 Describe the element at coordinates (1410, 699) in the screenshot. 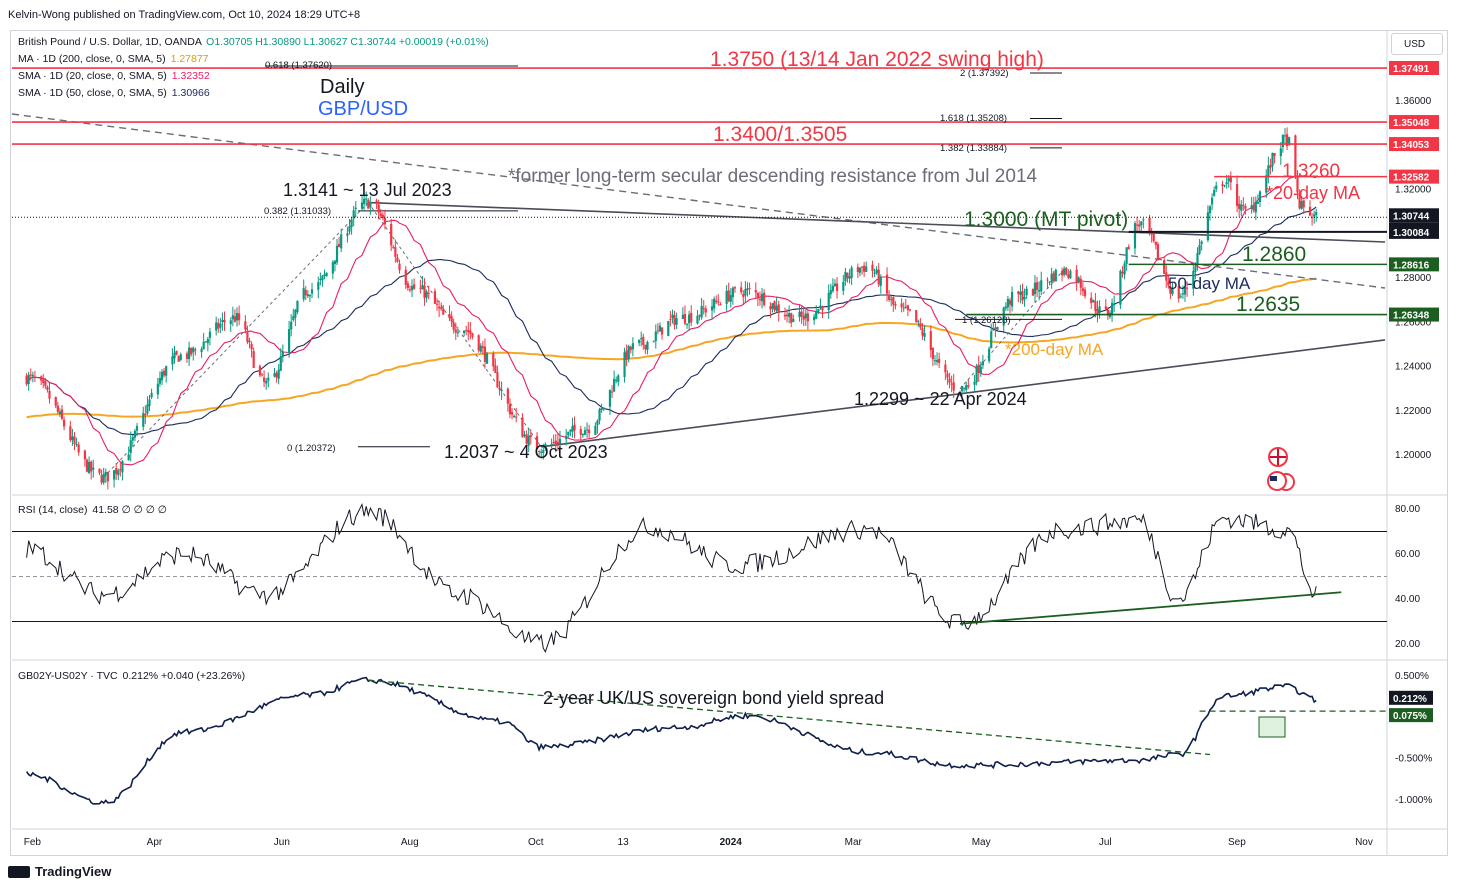

I see `spread-tag-text: 0.212%` at that location.